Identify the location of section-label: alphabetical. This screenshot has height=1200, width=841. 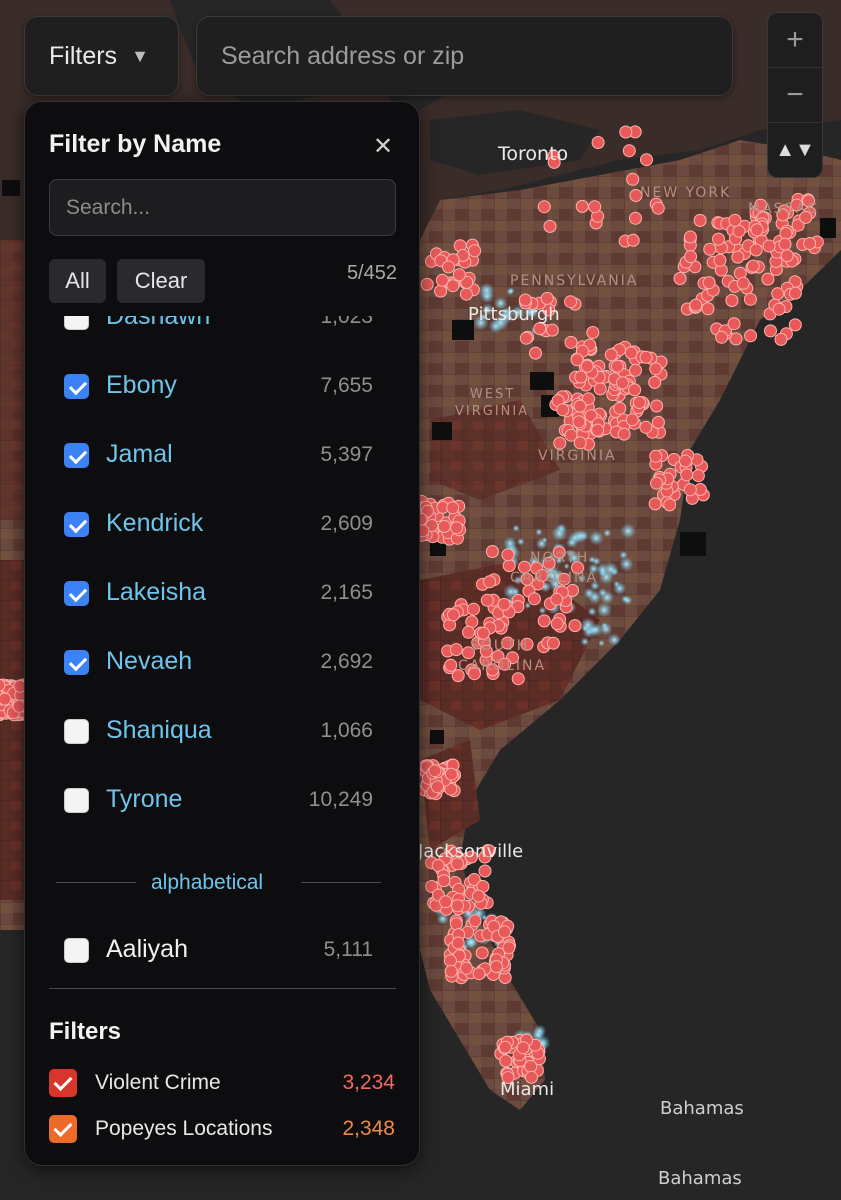
(207, 882).